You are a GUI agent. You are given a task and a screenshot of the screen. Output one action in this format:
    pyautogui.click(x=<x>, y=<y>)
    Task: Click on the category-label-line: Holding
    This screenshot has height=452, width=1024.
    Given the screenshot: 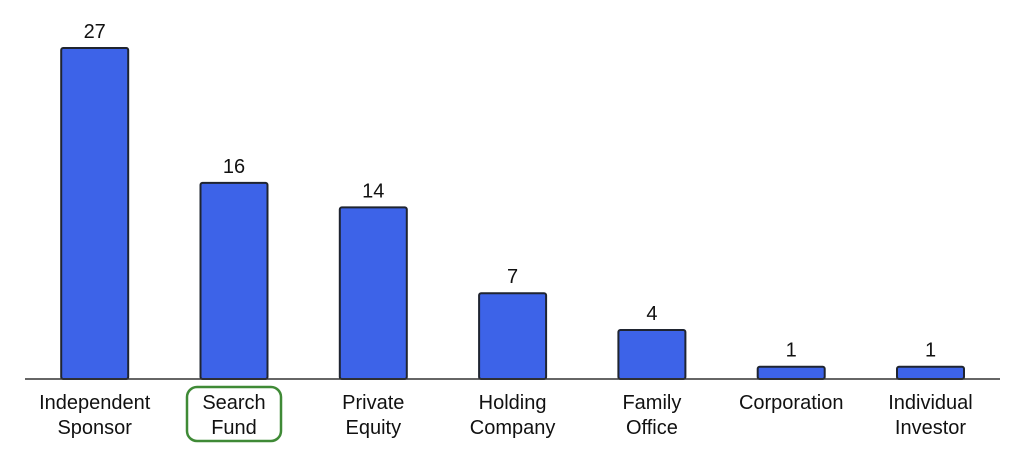 What is the action you would take?
    pyautogui.click(x=513, y=403)
    